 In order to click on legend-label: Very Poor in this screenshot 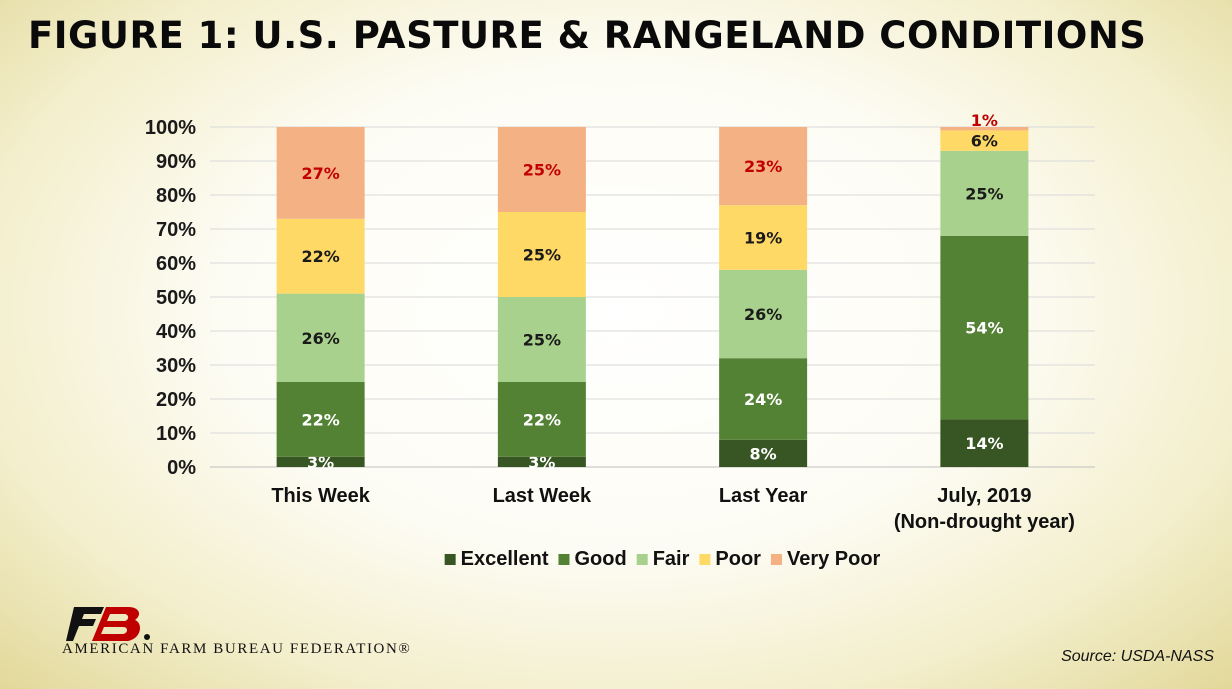, I will do `click(834, 559)`.